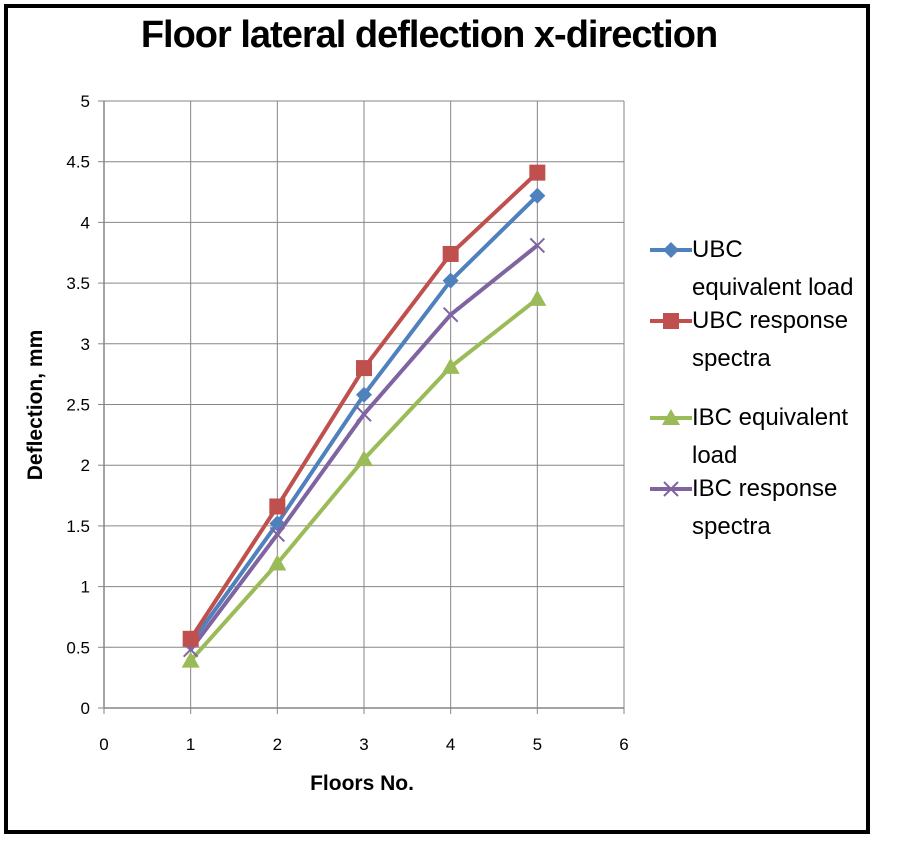 This screenshot has width=900, height=842. Describe the element at coordinates (190, 744) in the screenshot. I see `x-tick-label: 1` at that location.